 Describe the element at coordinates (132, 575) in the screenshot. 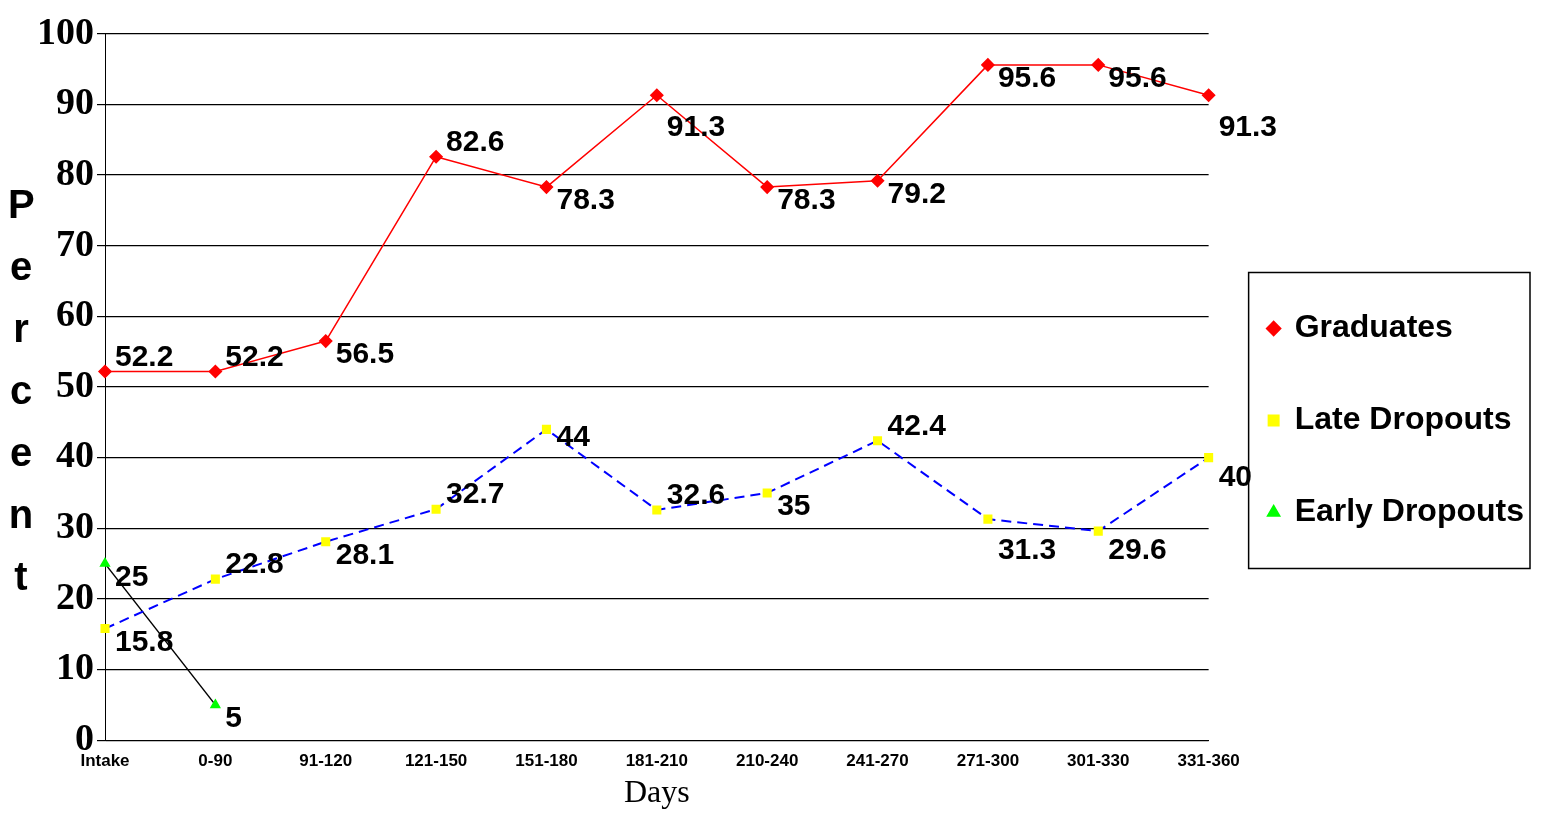

I see `data-label: 25` at that location.